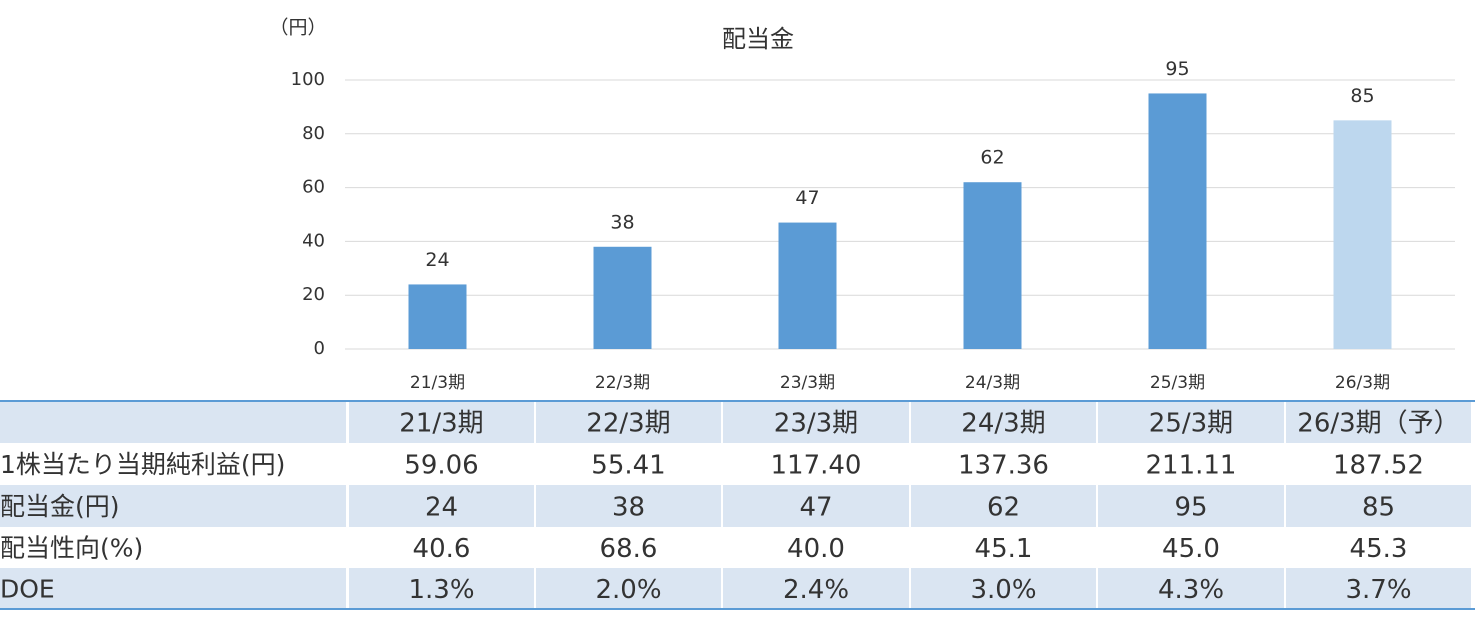 The image size is (1483, 619). I want to click on y-tick-label: 80, so click(313, 133).